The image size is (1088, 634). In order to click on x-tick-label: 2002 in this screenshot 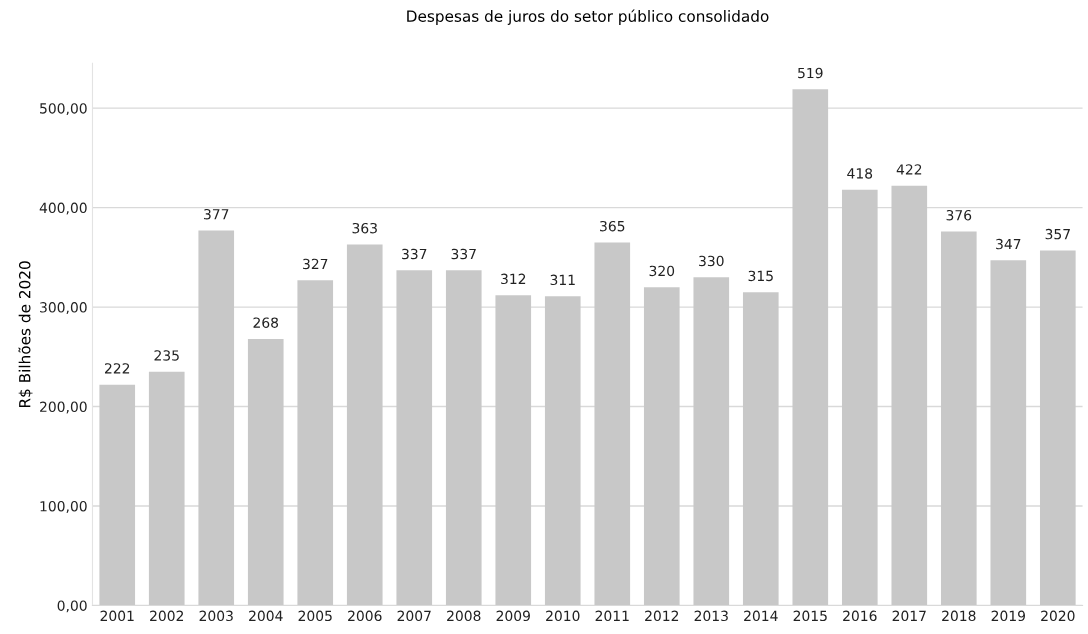, I will do `click(167, 616)`.